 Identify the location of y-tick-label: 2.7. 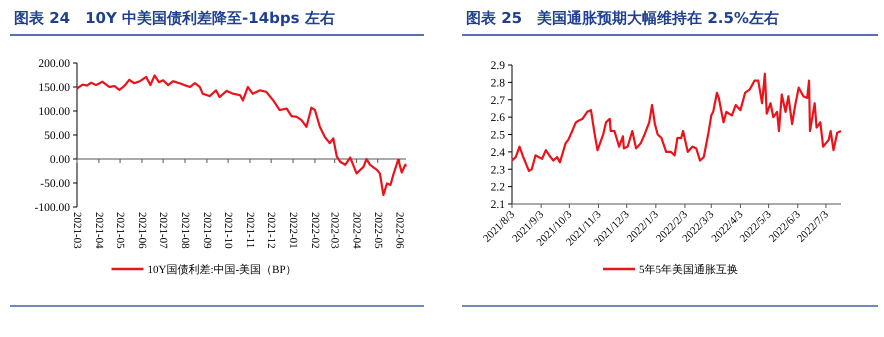
(498, 100).